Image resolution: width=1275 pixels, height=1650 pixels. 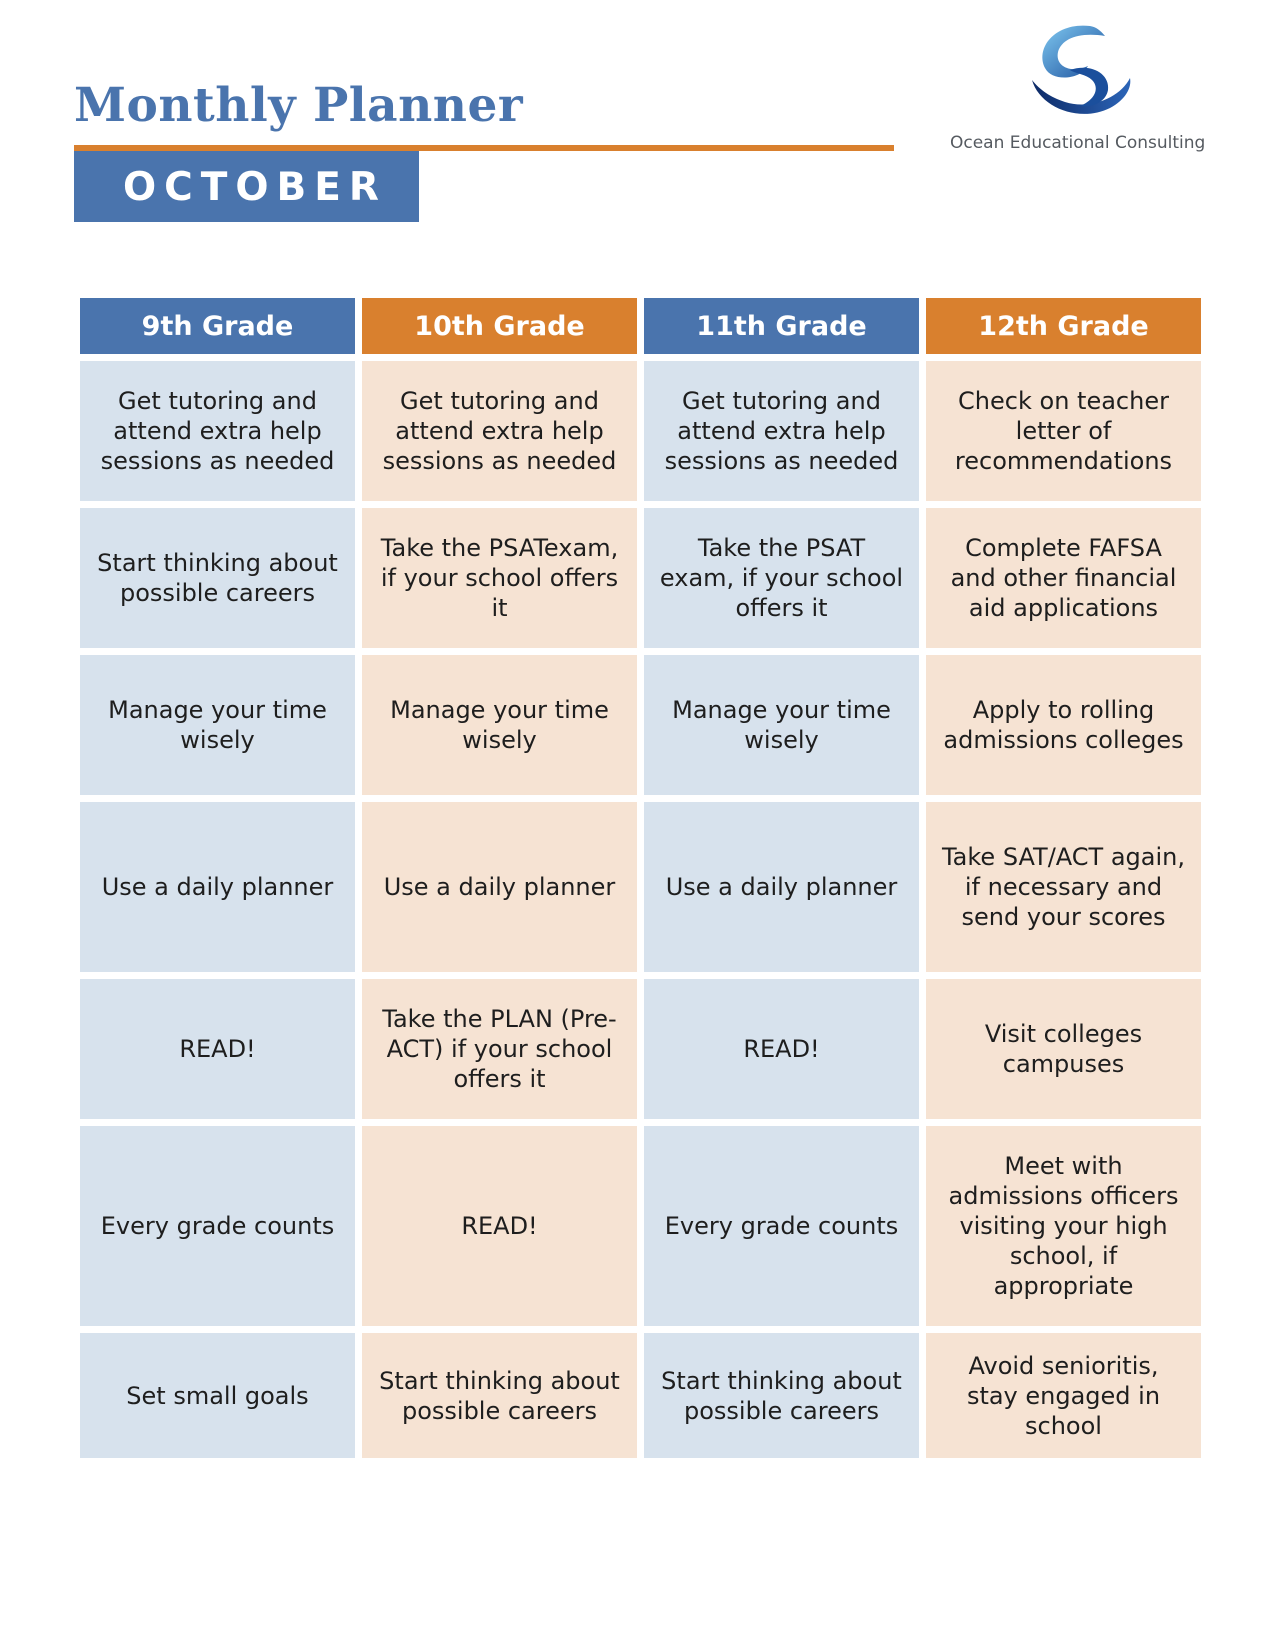 I want to click on company-logo: Ocean Educational Consulting, so click(x=1078, y=90).